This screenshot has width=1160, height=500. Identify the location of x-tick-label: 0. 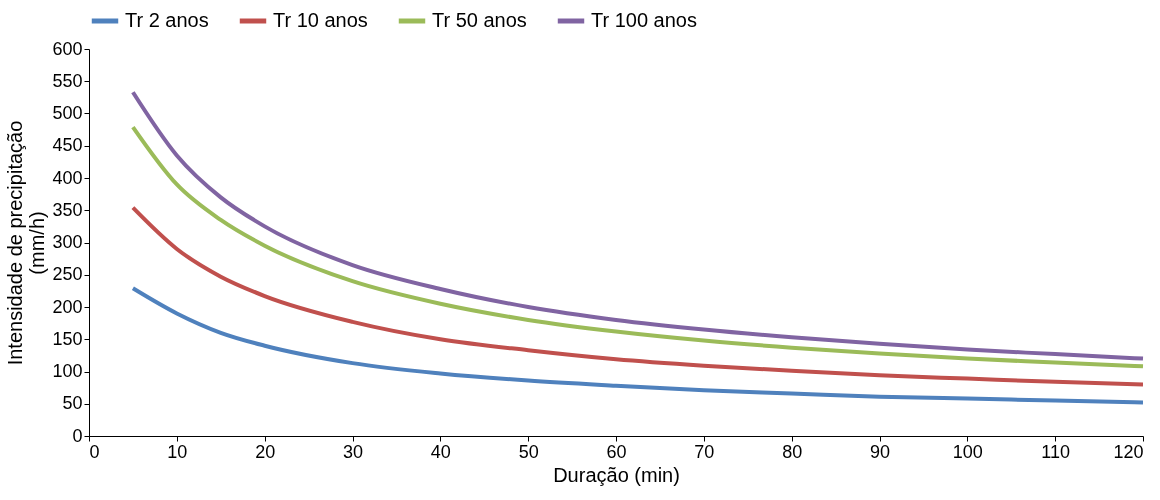
(94, 451).